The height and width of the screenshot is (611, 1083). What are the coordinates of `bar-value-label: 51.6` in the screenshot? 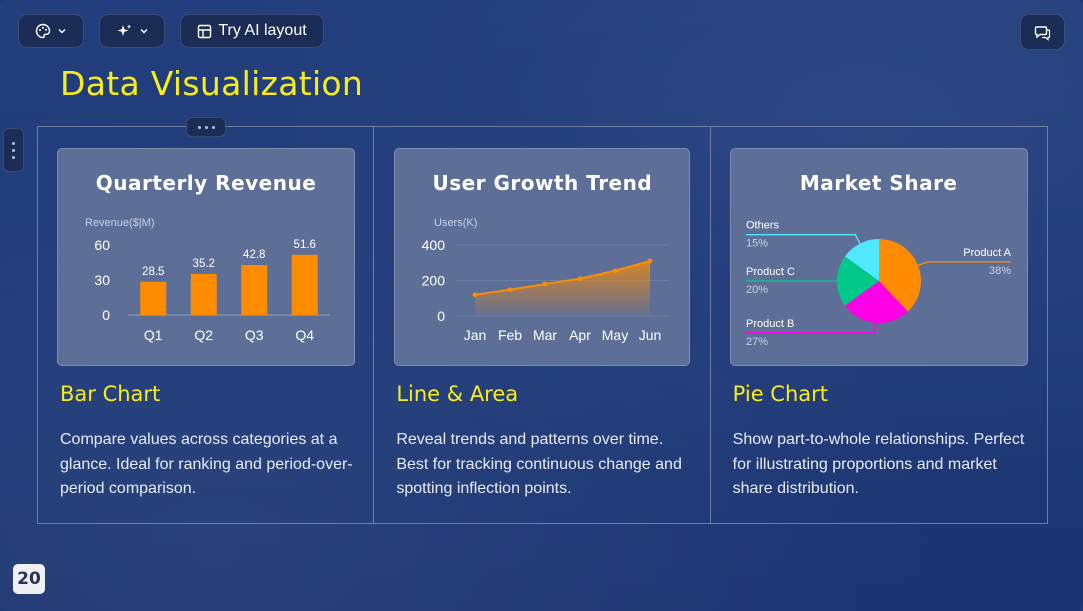 It's located at (305, 245).